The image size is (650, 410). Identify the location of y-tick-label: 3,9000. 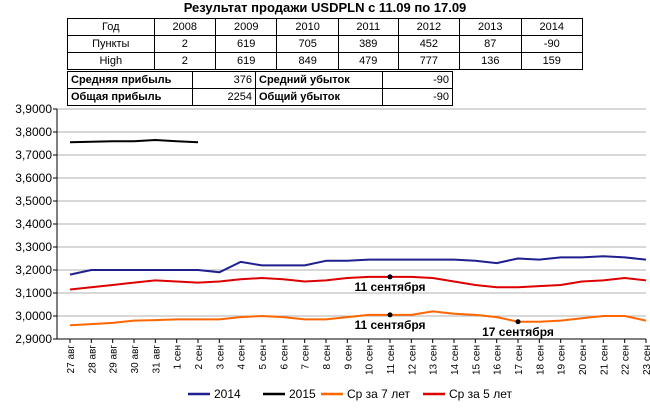
(33, 109).